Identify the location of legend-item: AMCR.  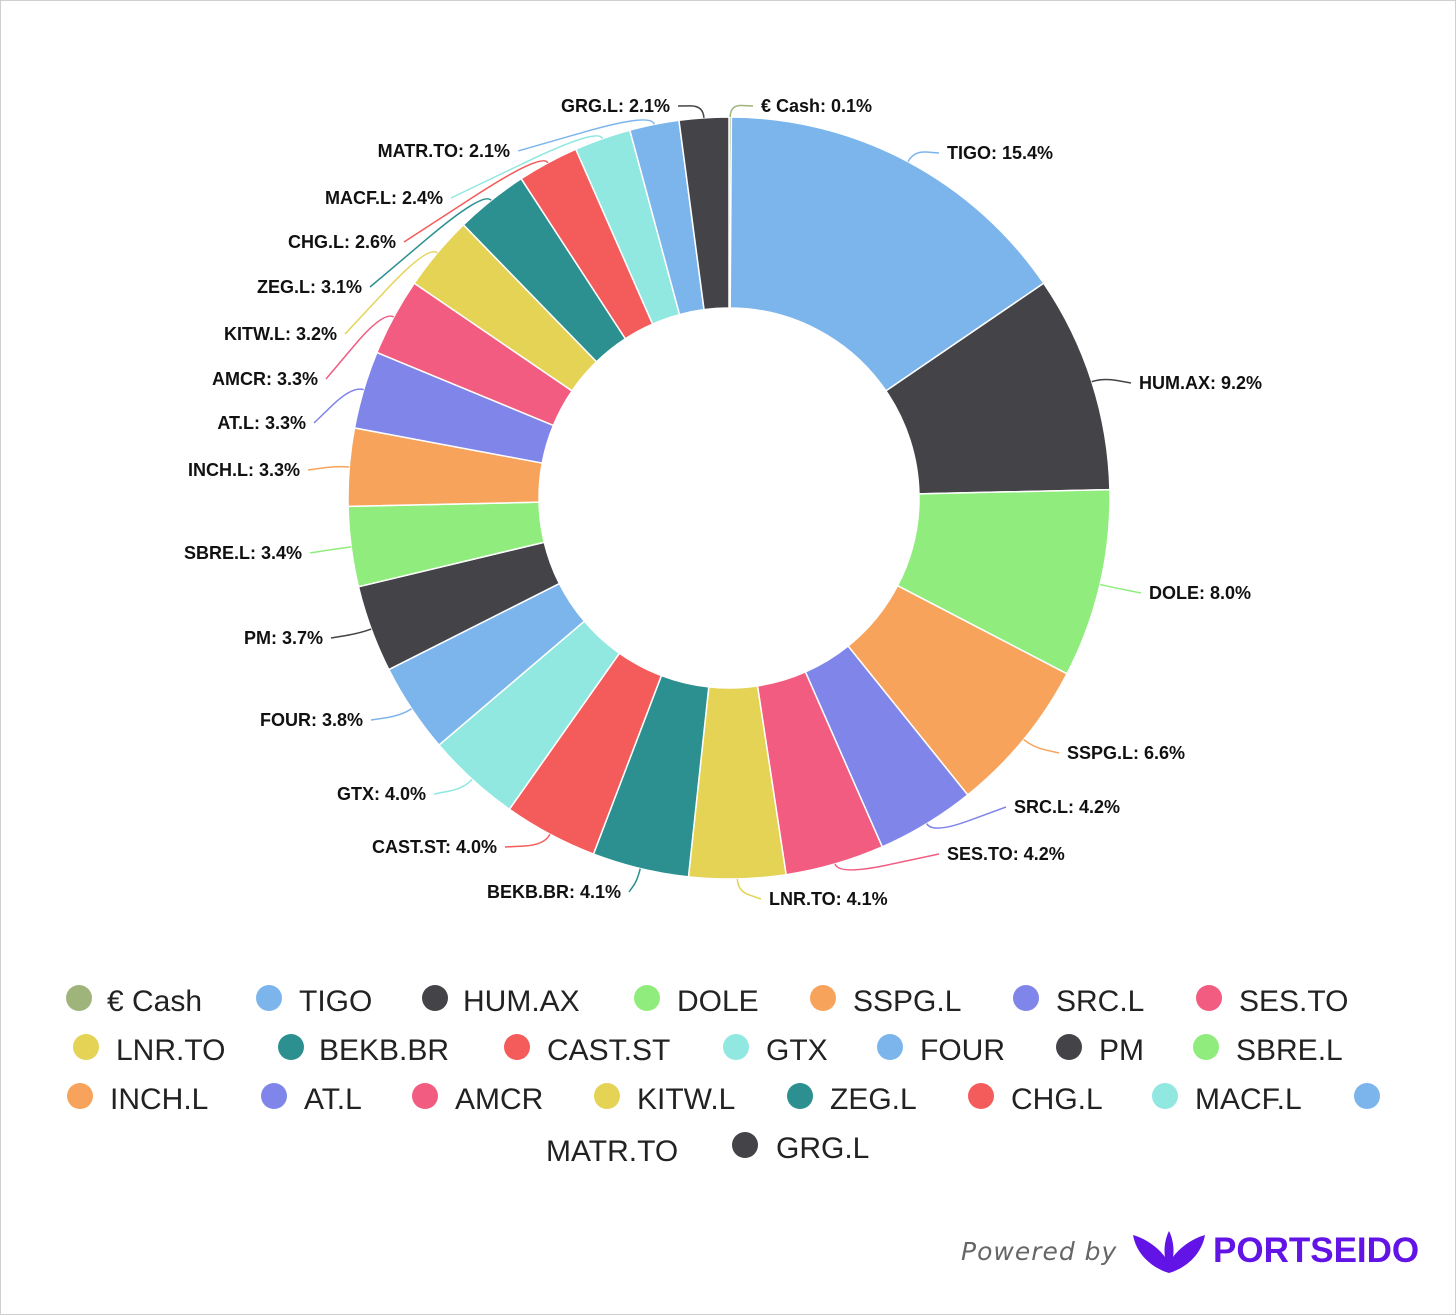
(477, 1099).